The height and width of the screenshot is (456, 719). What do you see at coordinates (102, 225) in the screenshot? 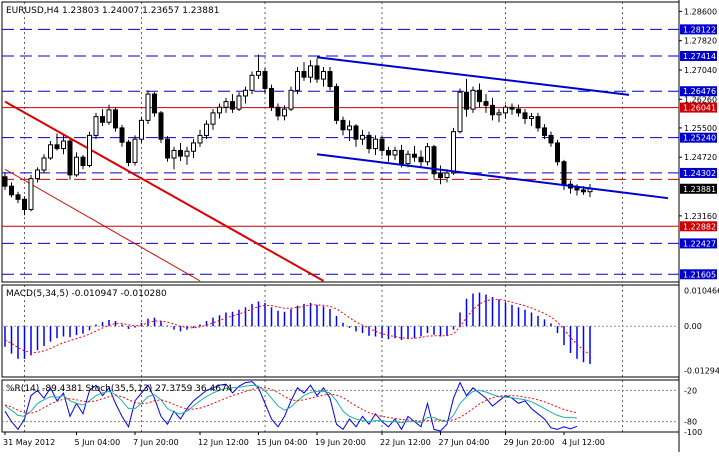
I see `trend-line` at bounding box center [102, 225].